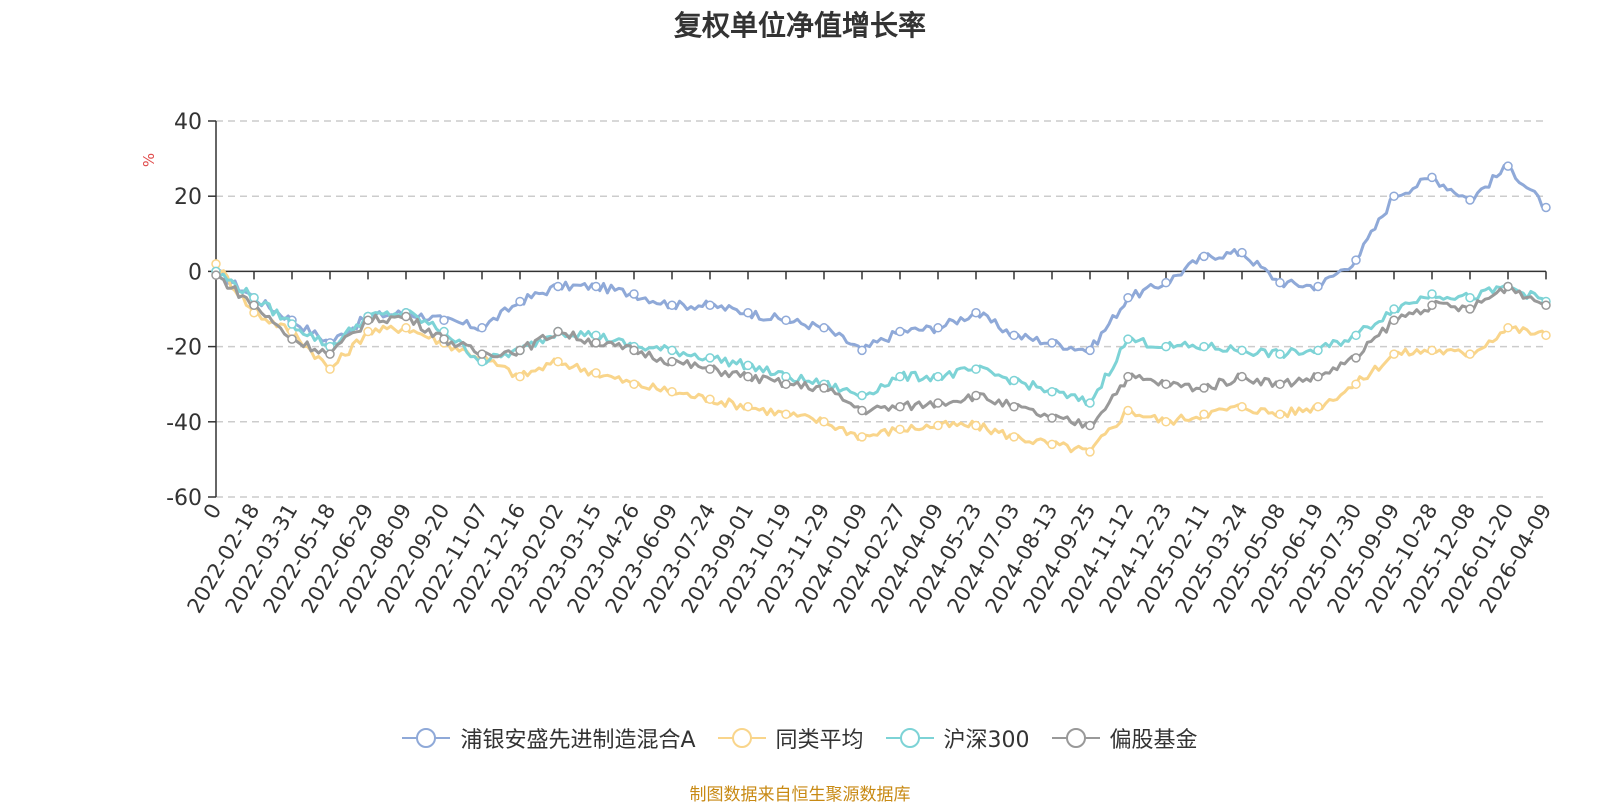 The width and height of the screenshot is (1600, 805). I want to click on chart-legend: 浦银安盛先进制造混合A 同类平均 沪深300 偏股基金, so click(800, 738).